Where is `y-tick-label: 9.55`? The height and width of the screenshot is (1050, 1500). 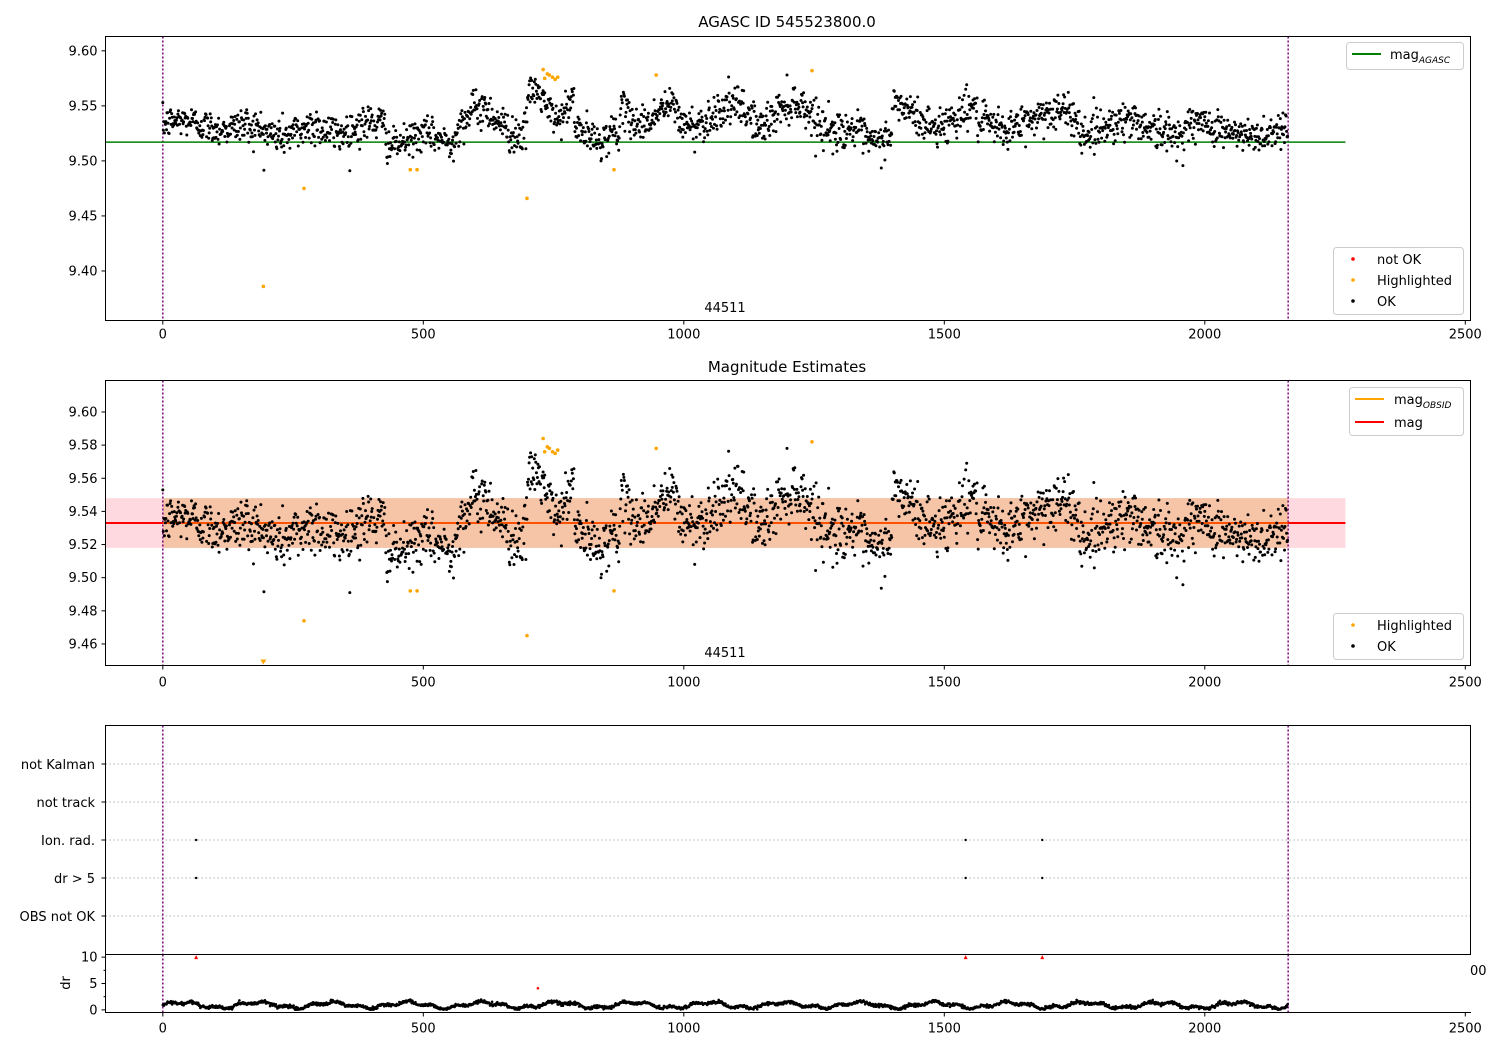 y-tick-label: 9.55 is located at coordinates (83, 106).